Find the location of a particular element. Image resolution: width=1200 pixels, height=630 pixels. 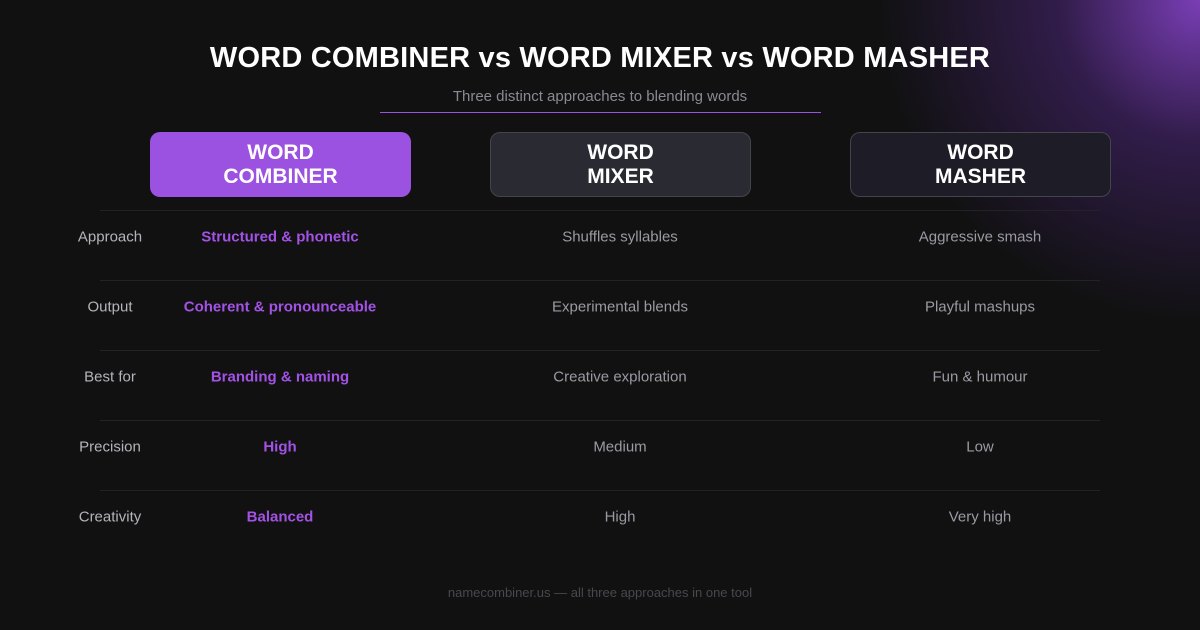

row-label: Approach is located at coordinates (110, 237).